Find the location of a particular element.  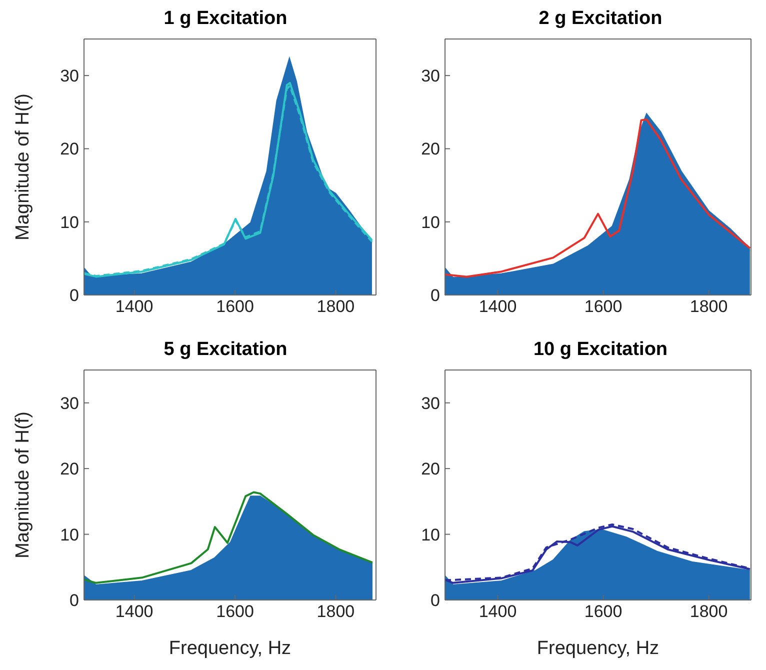

chart-title: 10 g Excitation is located at coordinates (600, 350).